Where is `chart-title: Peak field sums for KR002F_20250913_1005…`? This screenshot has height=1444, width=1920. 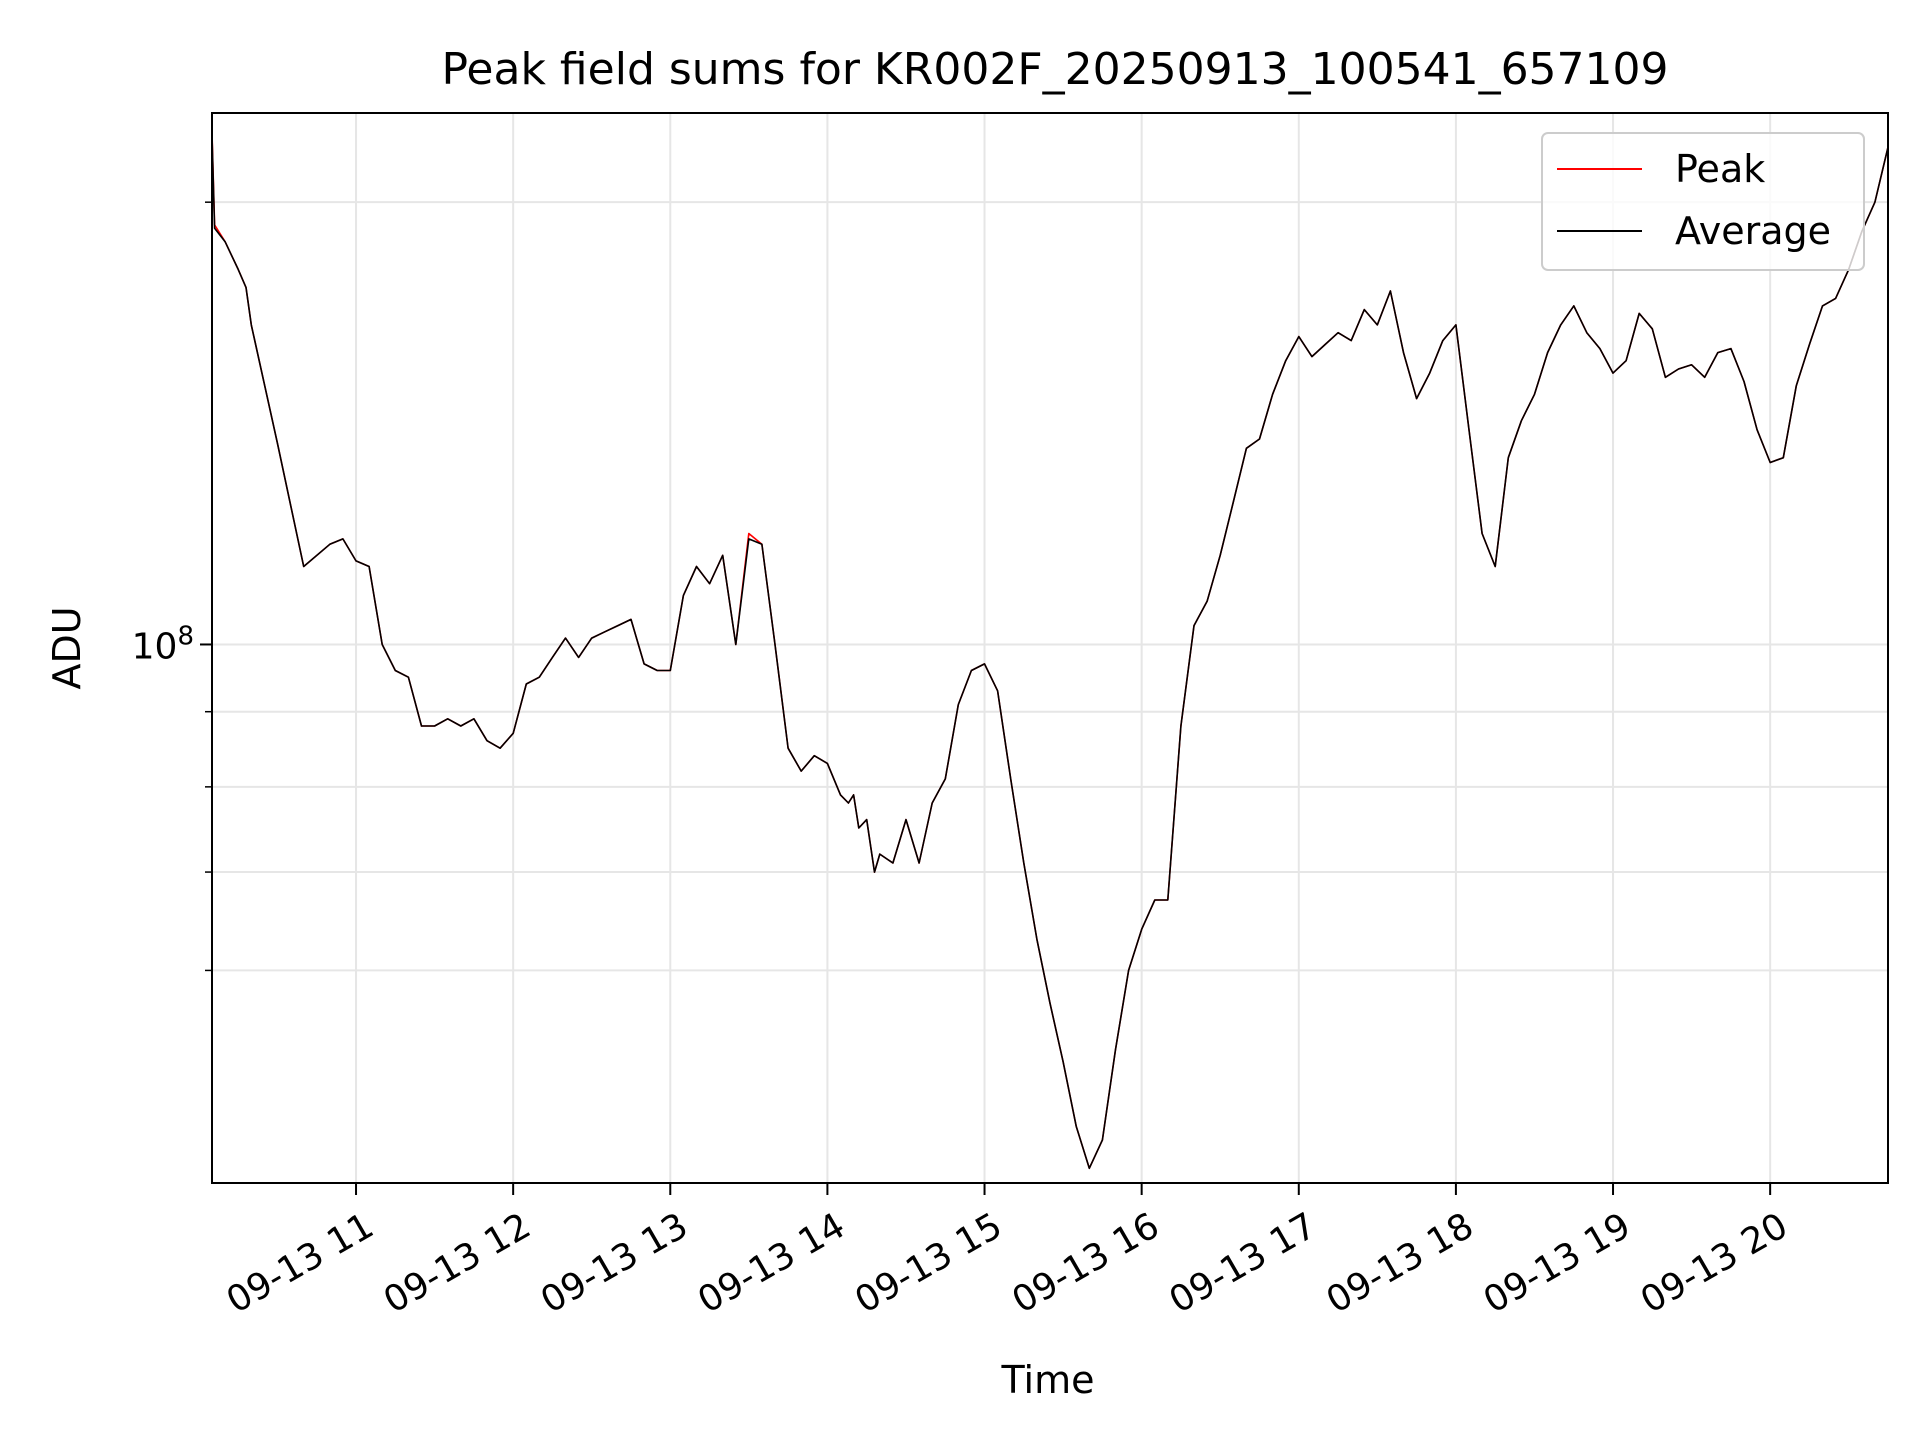 chart-title: Peak field sums for KR002F_20250913_1005… is located at coordinates (1054, 69).